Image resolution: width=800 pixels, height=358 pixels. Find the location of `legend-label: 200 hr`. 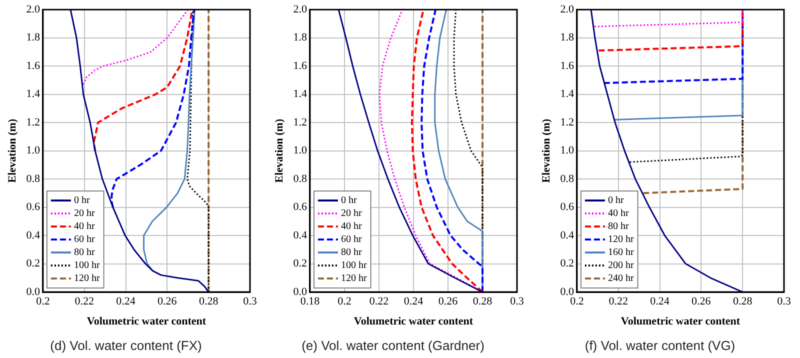

legend-label: 200 hr is located at coordinates (621, 266).